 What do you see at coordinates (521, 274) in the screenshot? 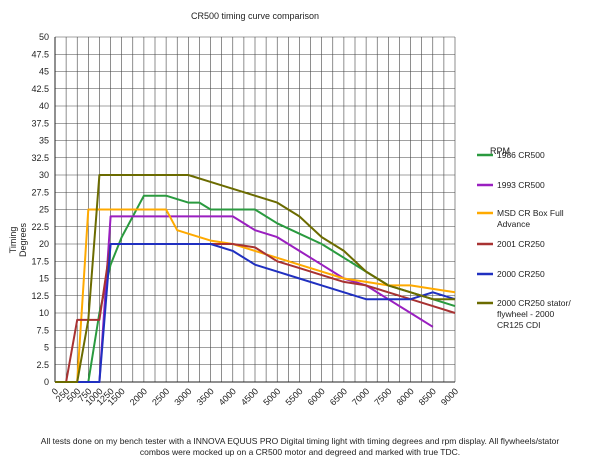
I see `legend-label: 2000 CR250` at bounding box center [521, 274].